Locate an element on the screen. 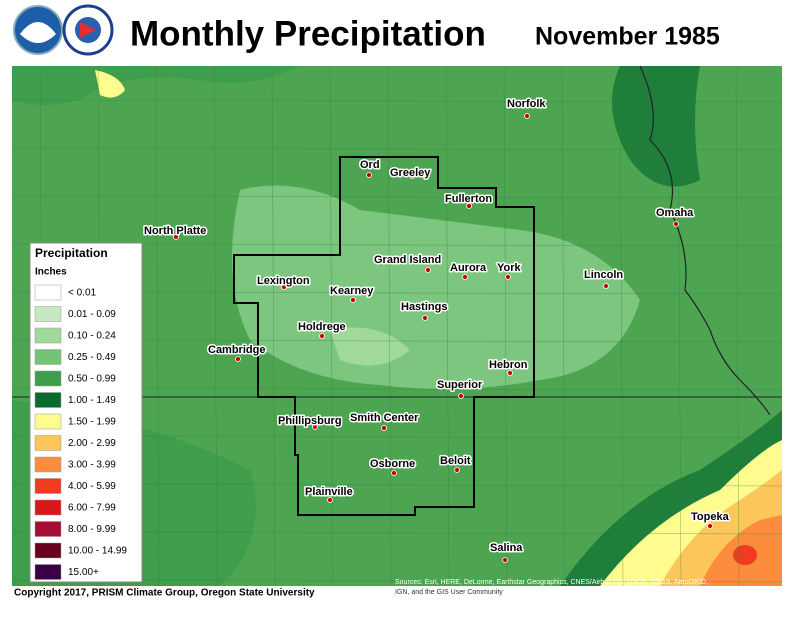 This screenshot has width=792, height=617. legend-label: 10.00 - 14.99 is located at coordinates (97, 551).